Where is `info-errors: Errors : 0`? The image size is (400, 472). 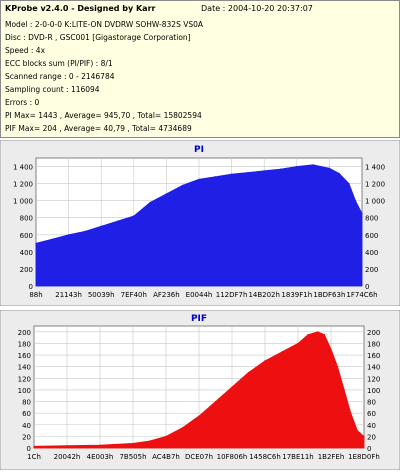 info-errors: Errors : 0 is located at coordinates (22, 102).